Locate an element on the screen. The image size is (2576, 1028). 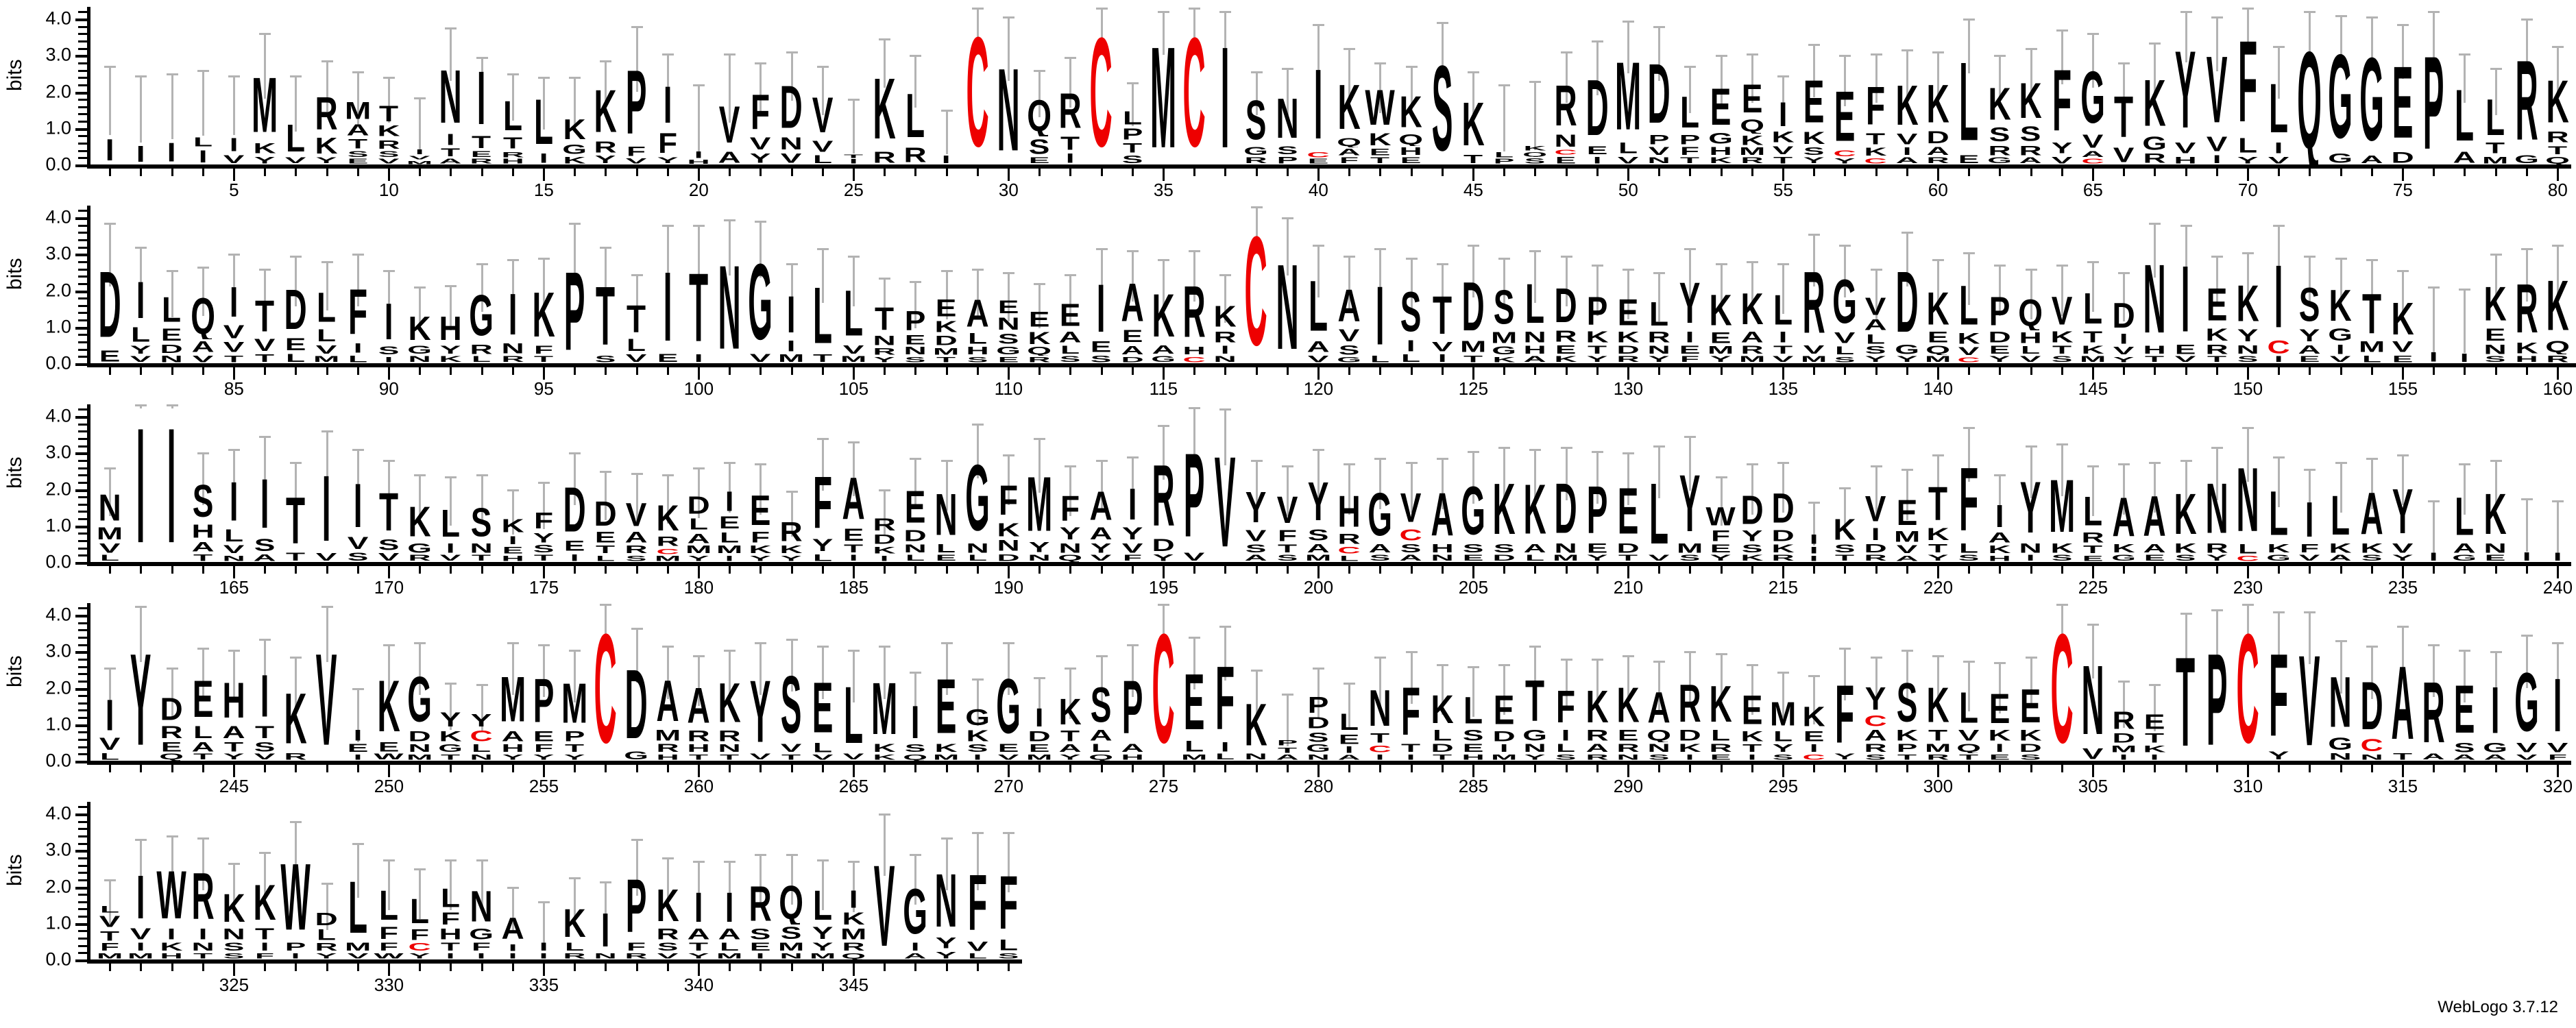
svg-text: S is located at coordinates (2185, 558).